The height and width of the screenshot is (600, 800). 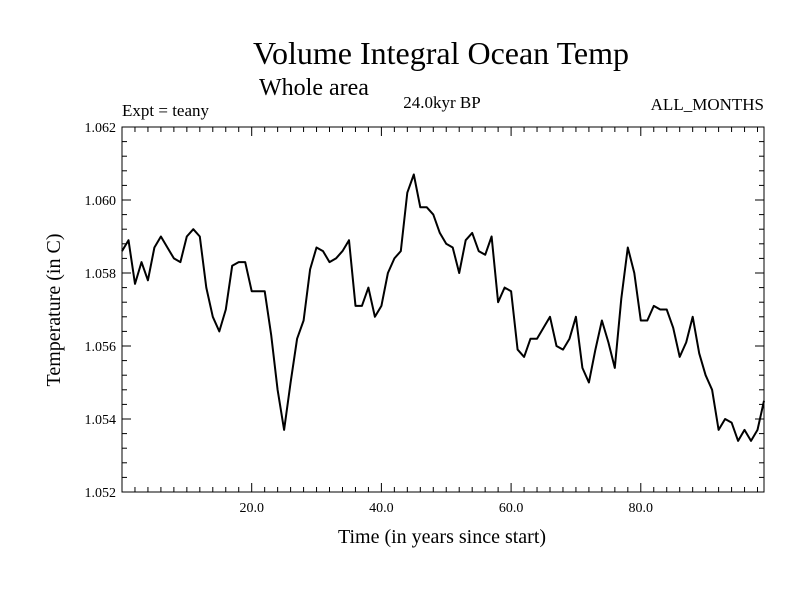 I want to click on y-tick-label: 1.056, so click(x=101, y=347).